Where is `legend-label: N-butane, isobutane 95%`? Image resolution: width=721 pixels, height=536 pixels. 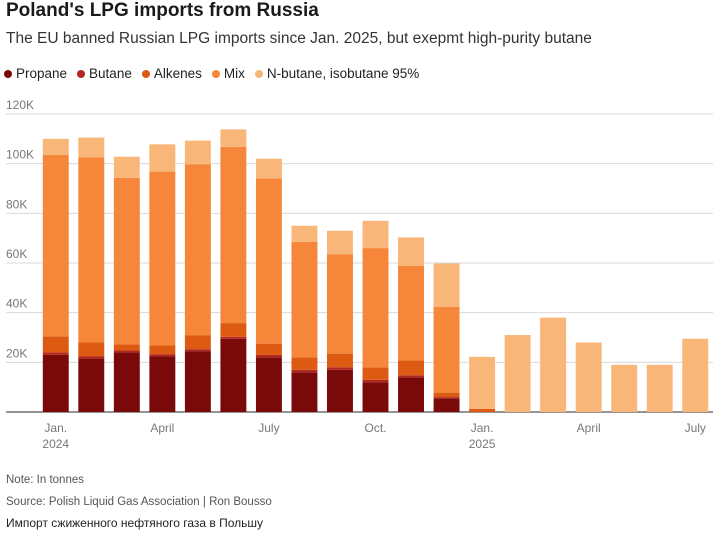 legend-label: N-butane, isobutane 95% is located at coordinates (343, 73).